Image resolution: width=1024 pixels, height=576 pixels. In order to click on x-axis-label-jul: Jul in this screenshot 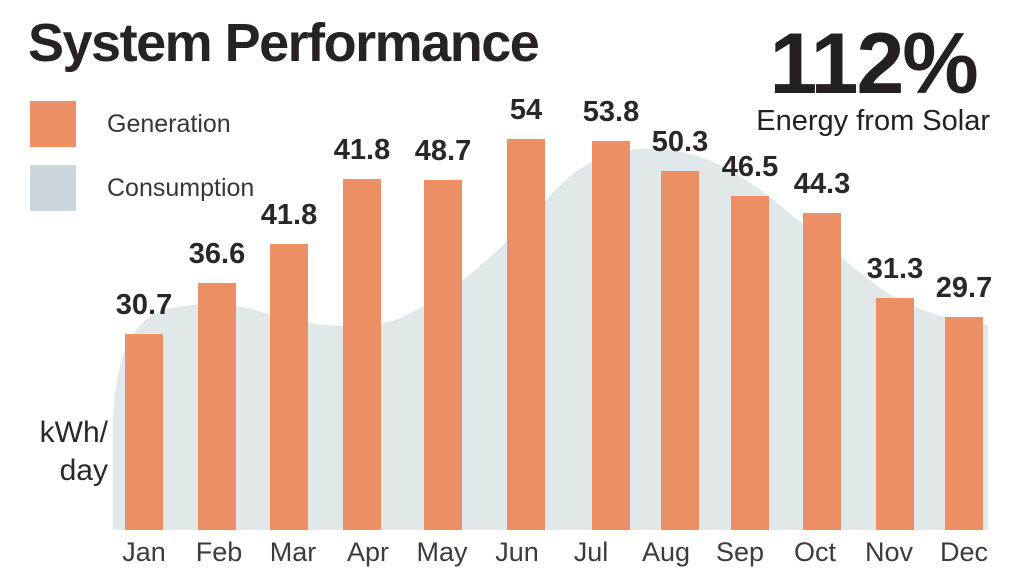, I will do `click(591, 552)`.